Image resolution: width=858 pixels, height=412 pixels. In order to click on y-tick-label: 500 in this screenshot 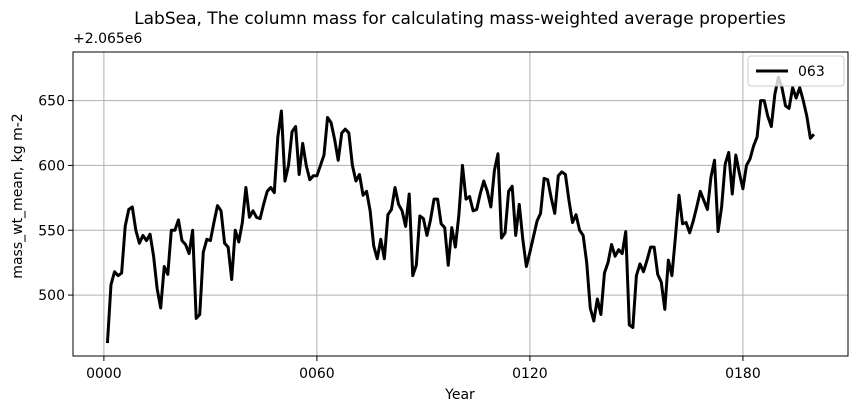, I will do `click(51, 296)`.